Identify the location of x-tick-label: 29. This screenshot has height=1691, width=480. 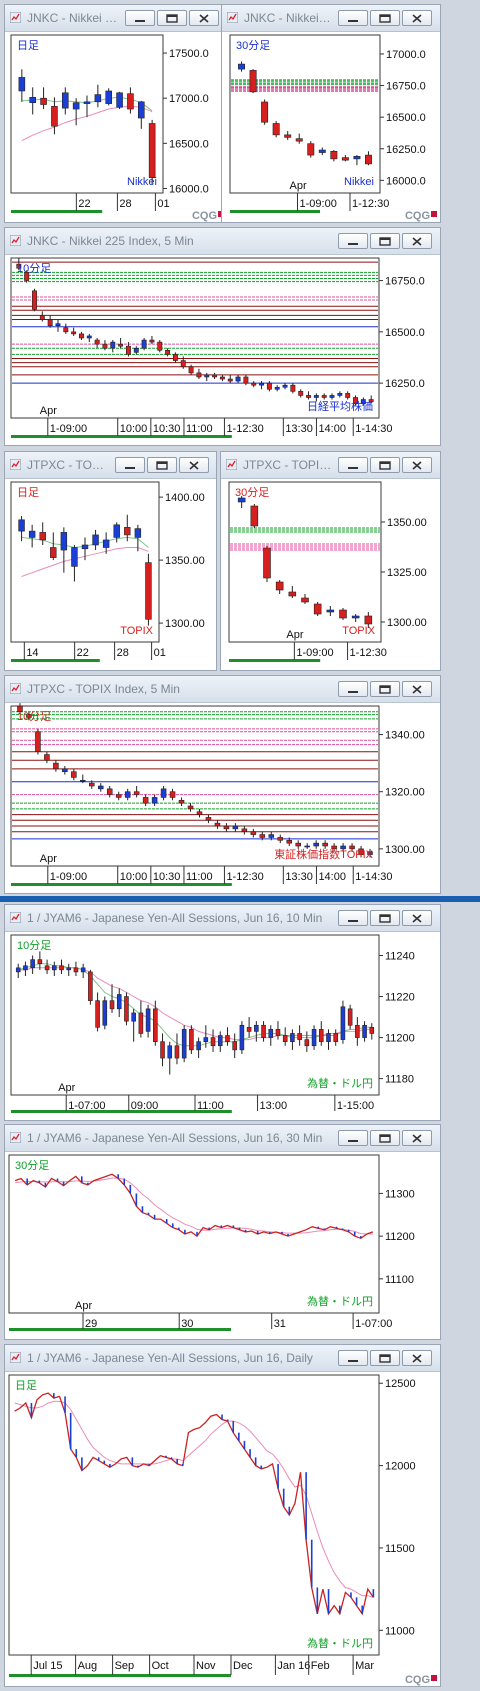
(91, 1324).